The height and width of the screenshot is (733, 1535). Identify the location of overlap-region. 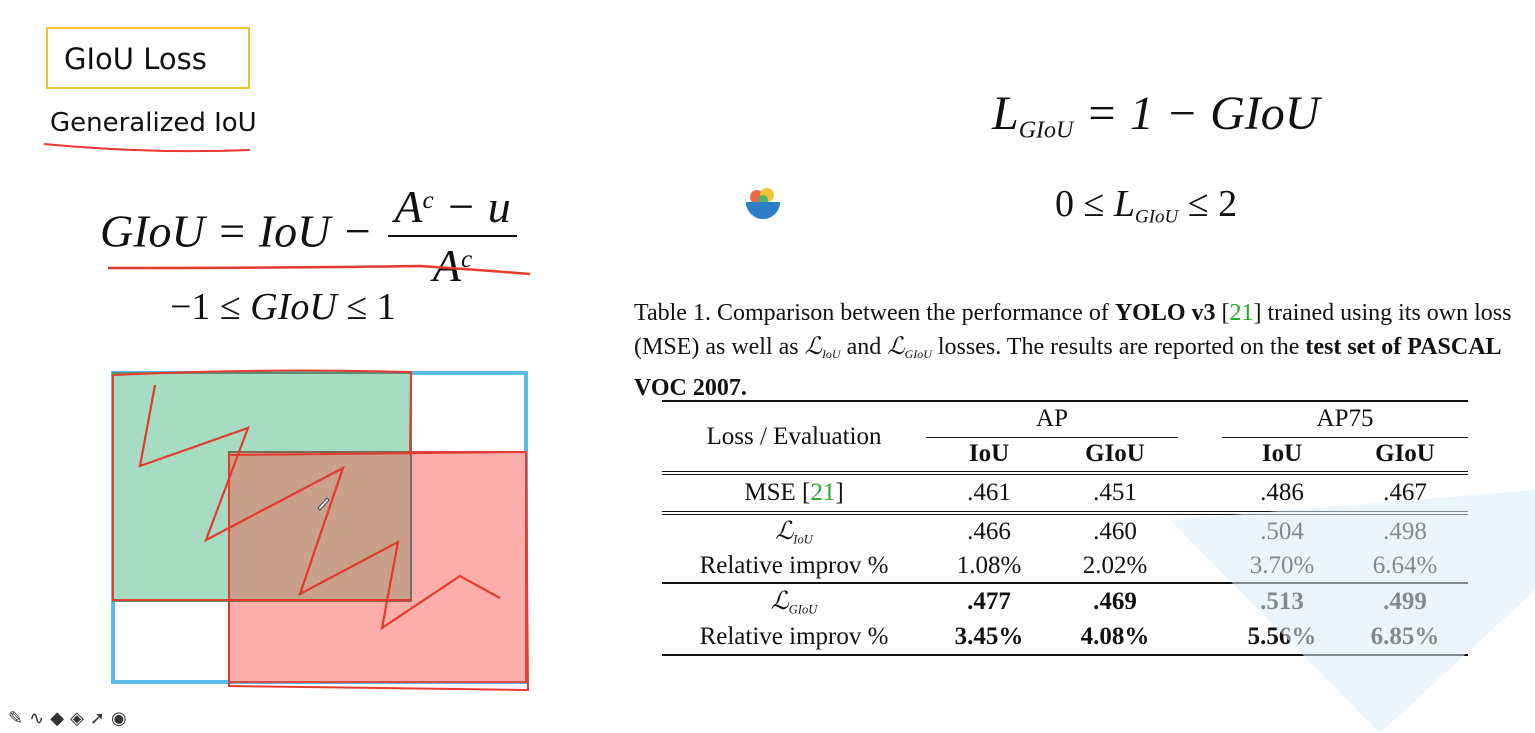
(320, 526).